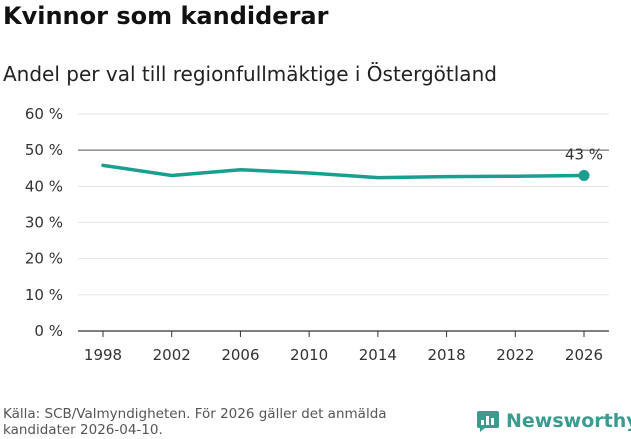 This screenshot has height=439, width=631. I want to click on y-tick-label: 50 %, so click(44, 150).